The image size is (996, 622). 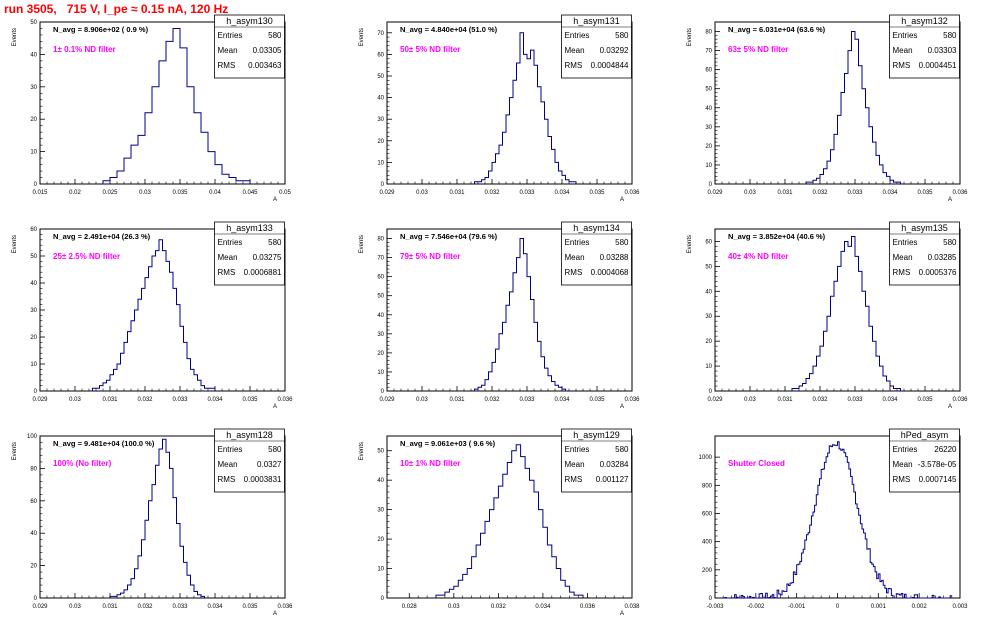 I want to click on filter-note: Shutter Closed, so click(x=756, y=463).